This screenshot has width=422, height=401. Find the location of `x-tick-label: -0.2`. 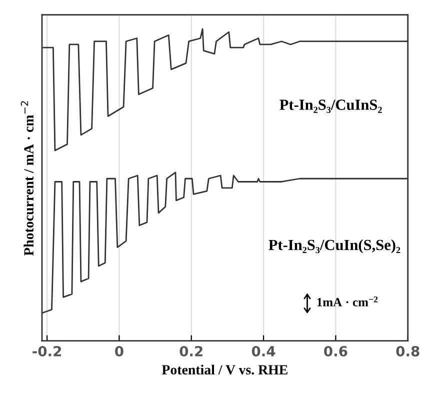

x-tick-label: -0.2 is located at coordinates (47, 351).